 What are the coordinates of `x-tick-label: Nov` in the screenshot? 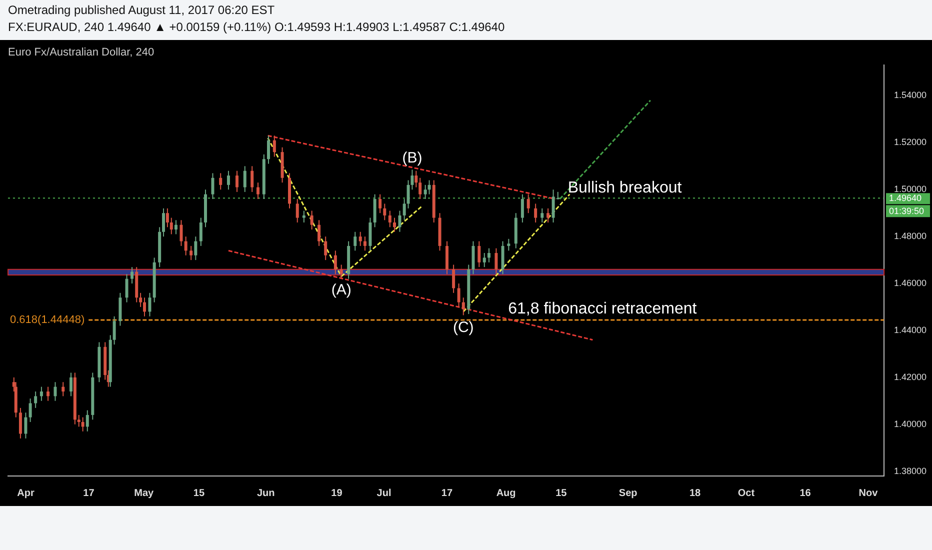 It's located at (868, 493).